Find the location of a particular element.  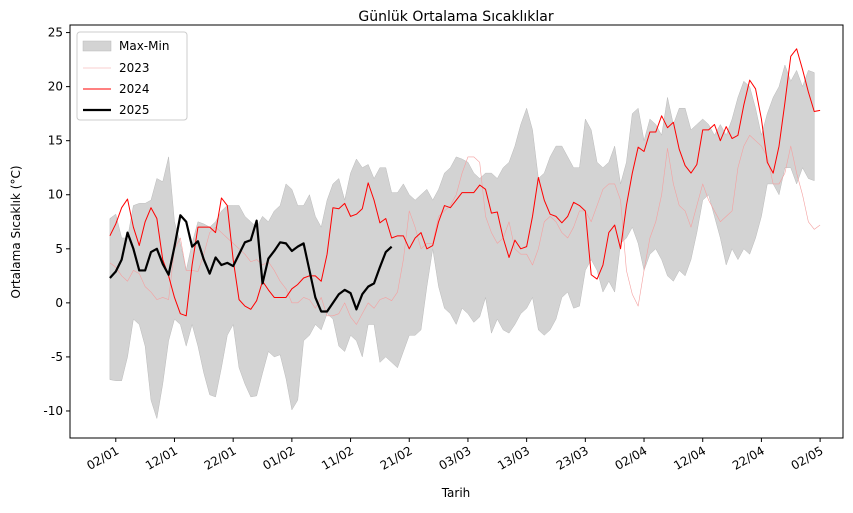

series-line is located at coordinates (251, 263).